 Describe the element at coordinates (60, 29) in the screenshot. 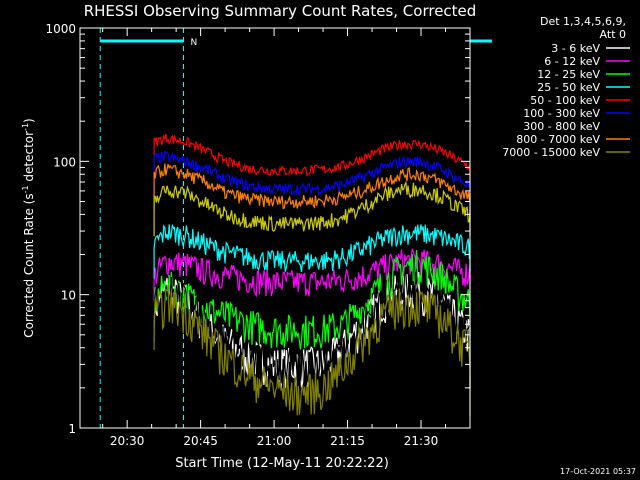

I see `y-tick-label-3: 1000` at that location.